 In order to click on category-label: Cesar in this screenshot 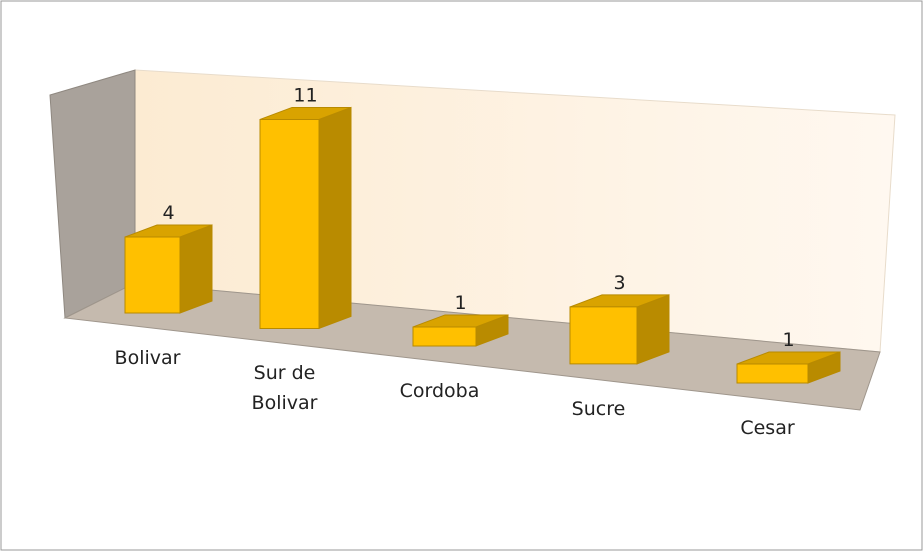, I will do `click(767, 428)`.